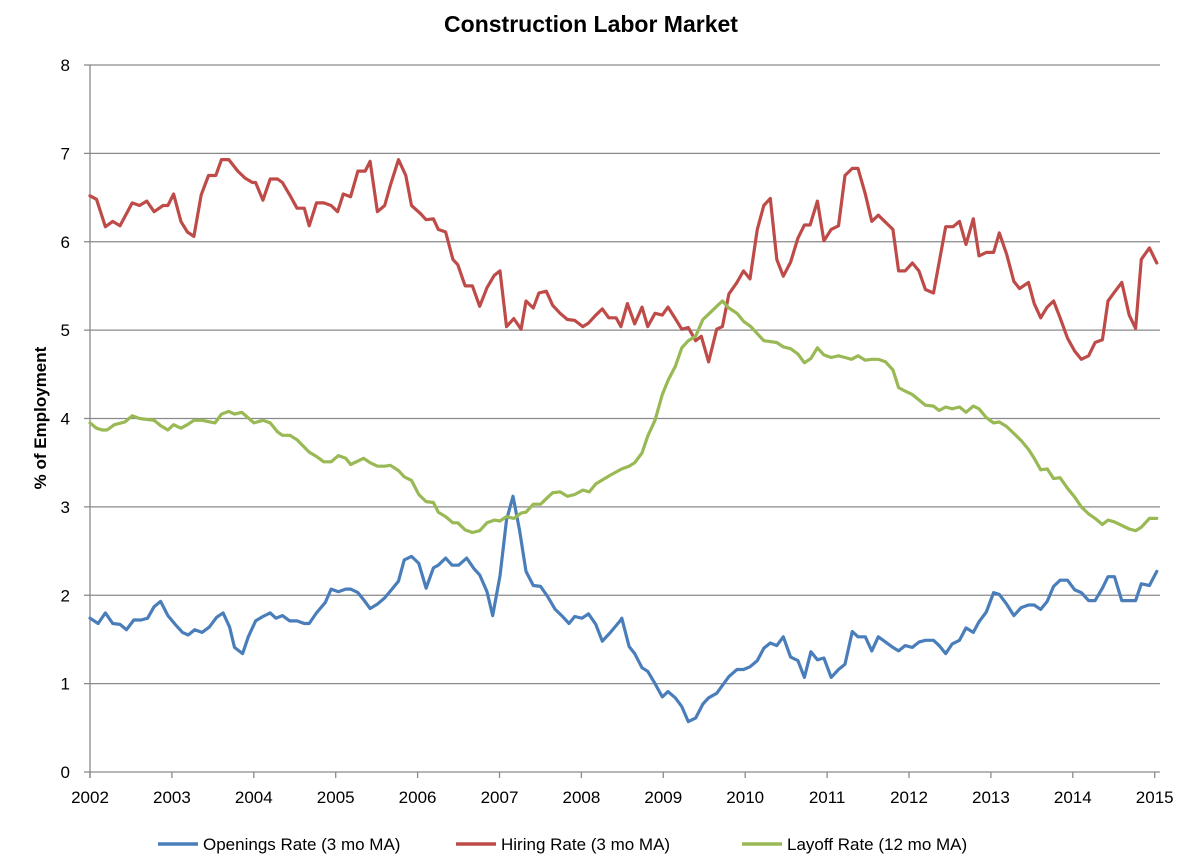  What do you see at coordinates (745, 797) in the screenshot?
I see `x-tick-label: 2010` at bounding box center [745, 797].